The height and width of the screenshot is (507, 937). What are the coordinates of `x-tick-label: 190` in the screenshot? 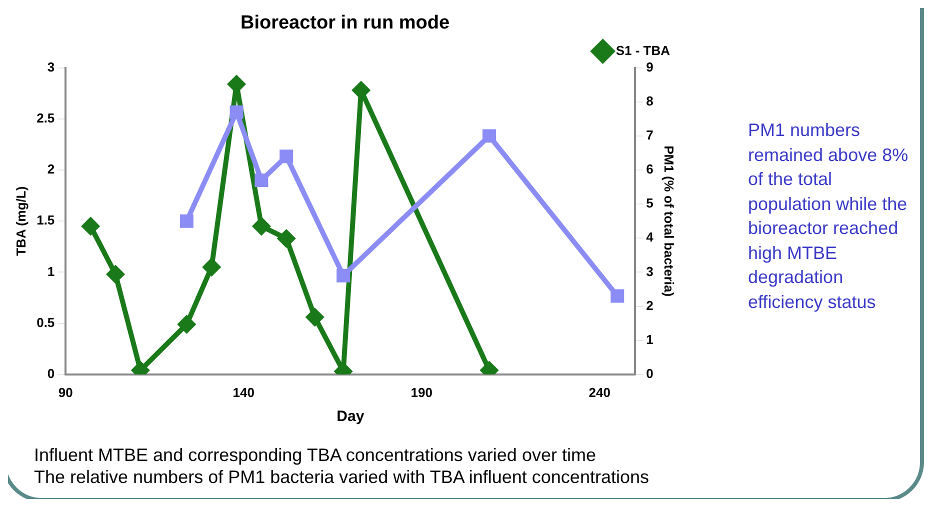 It's located at (421, 392).